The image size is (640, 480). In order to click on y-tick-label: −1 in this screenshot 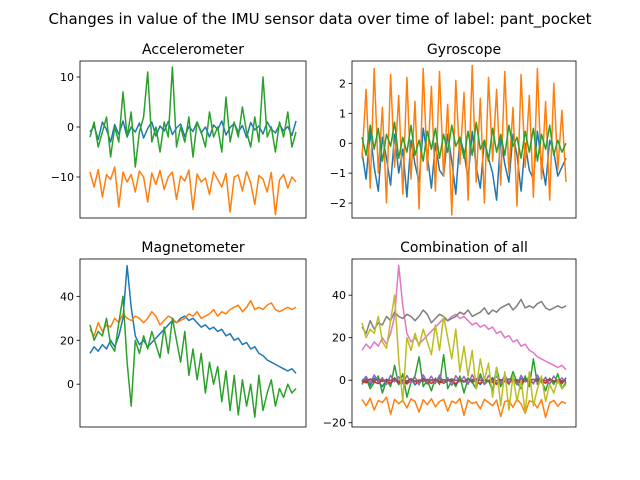, I will do `click(338, 173)`.